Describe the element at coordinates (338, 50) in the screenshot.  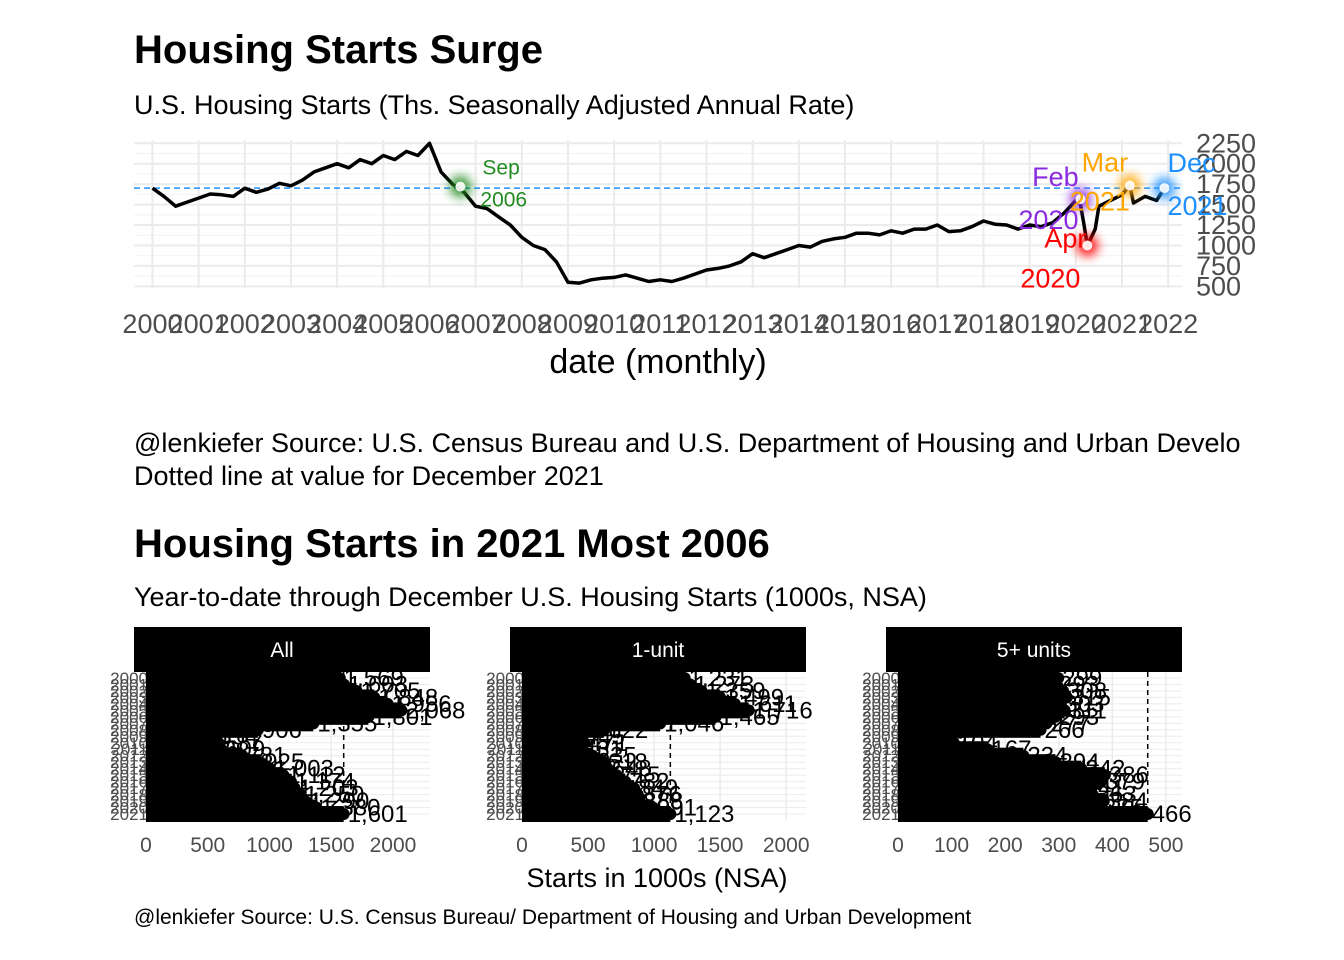
I see `chart1-title: Housing Starts Surge` at that location.